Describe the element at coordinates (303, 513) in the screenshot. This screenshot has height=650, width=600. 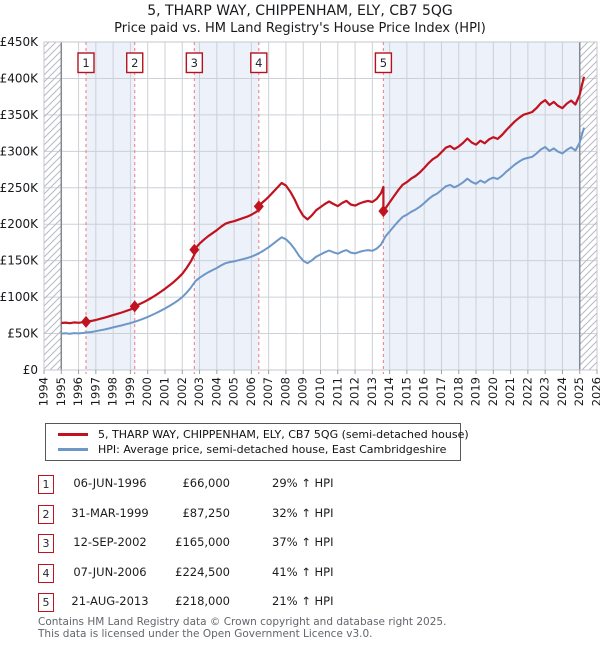
I see `sale-vs-hpi: 32% ↑ HPI` at that location.